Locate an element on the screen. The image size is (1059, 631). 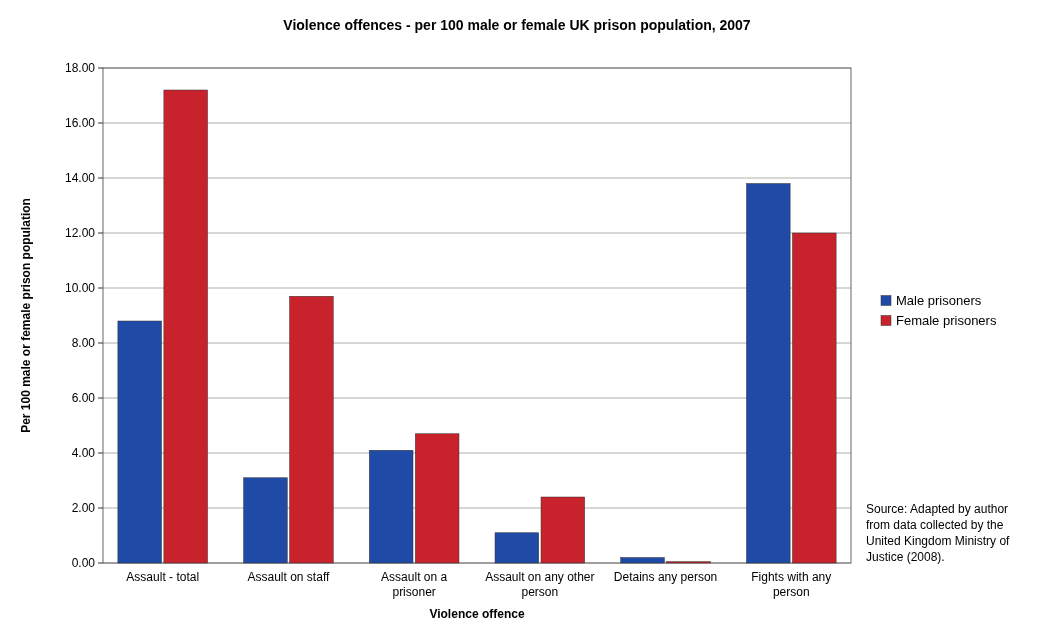
x-tick-label: Assault on a prisoner is located at coordinates (414, 584).